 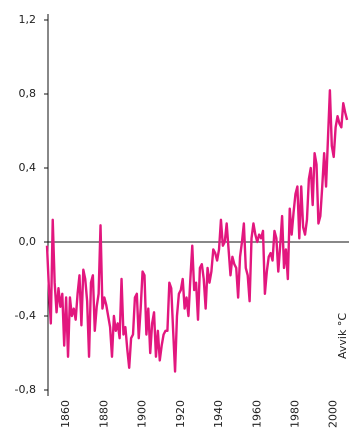 I want to click on y-tick-label: 0,4, so click(x=28, y=167).